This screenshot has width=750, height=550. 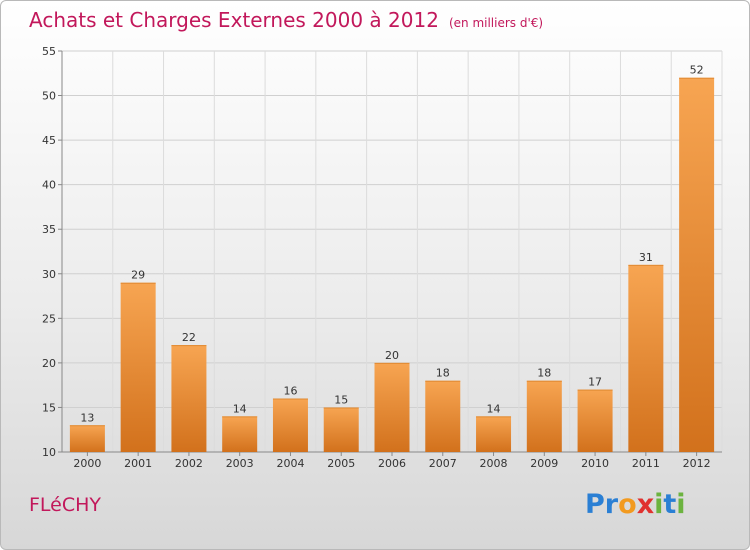 What do you see at coordinates (49, 407) in the screenshot?
I see `y-tick-label-15: 15` at bounding box center [49, 407].